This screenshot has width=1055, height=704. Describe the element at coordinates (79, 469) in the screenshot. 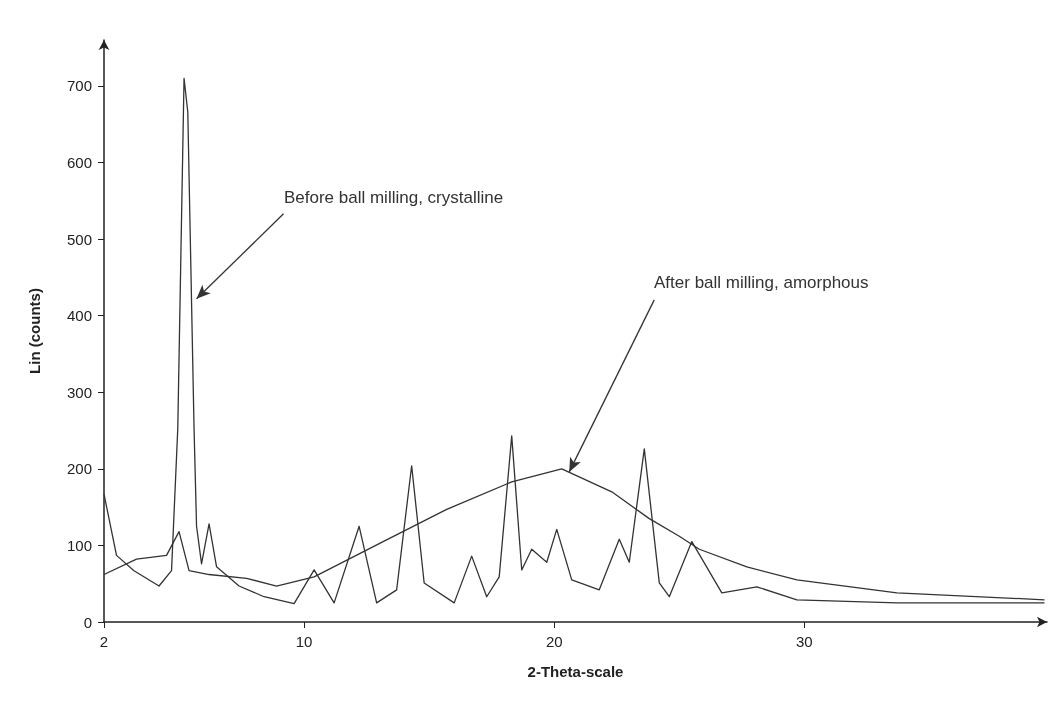

I see `y-tick-label: 200` at that location.